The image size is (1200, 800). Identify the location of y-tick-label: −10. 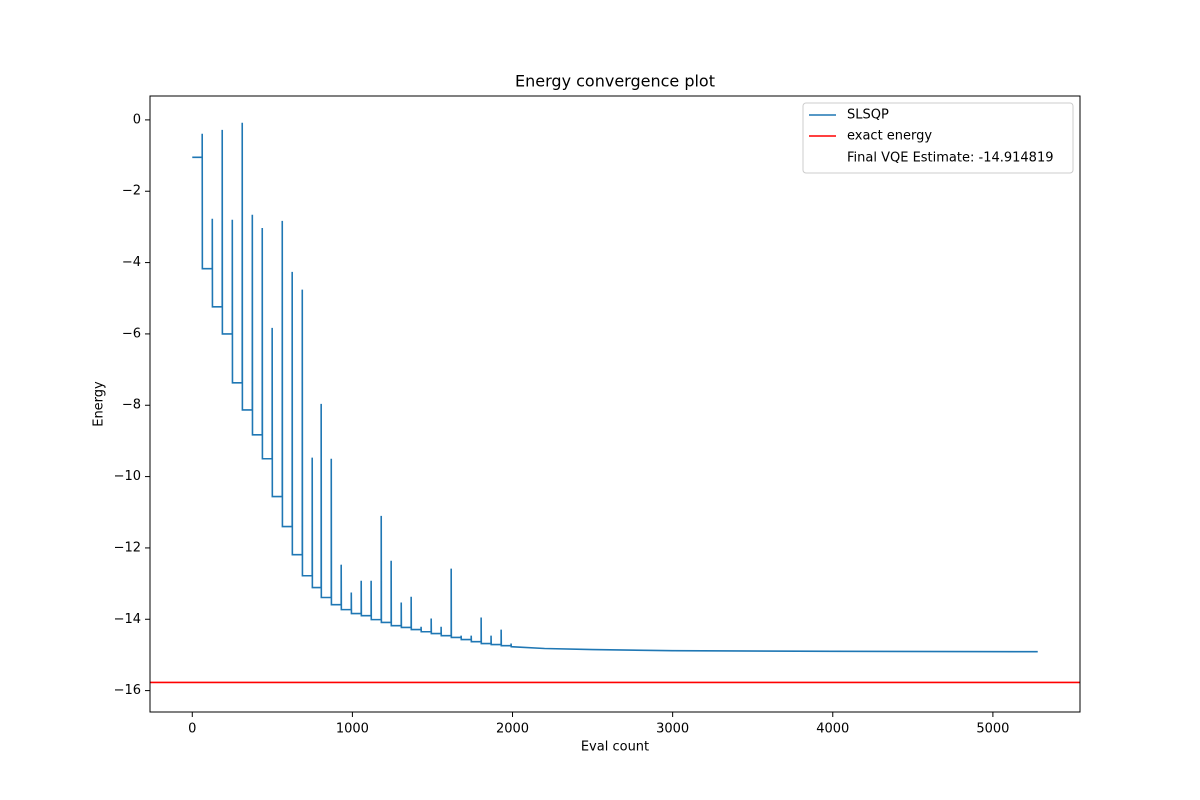
(127, 476).